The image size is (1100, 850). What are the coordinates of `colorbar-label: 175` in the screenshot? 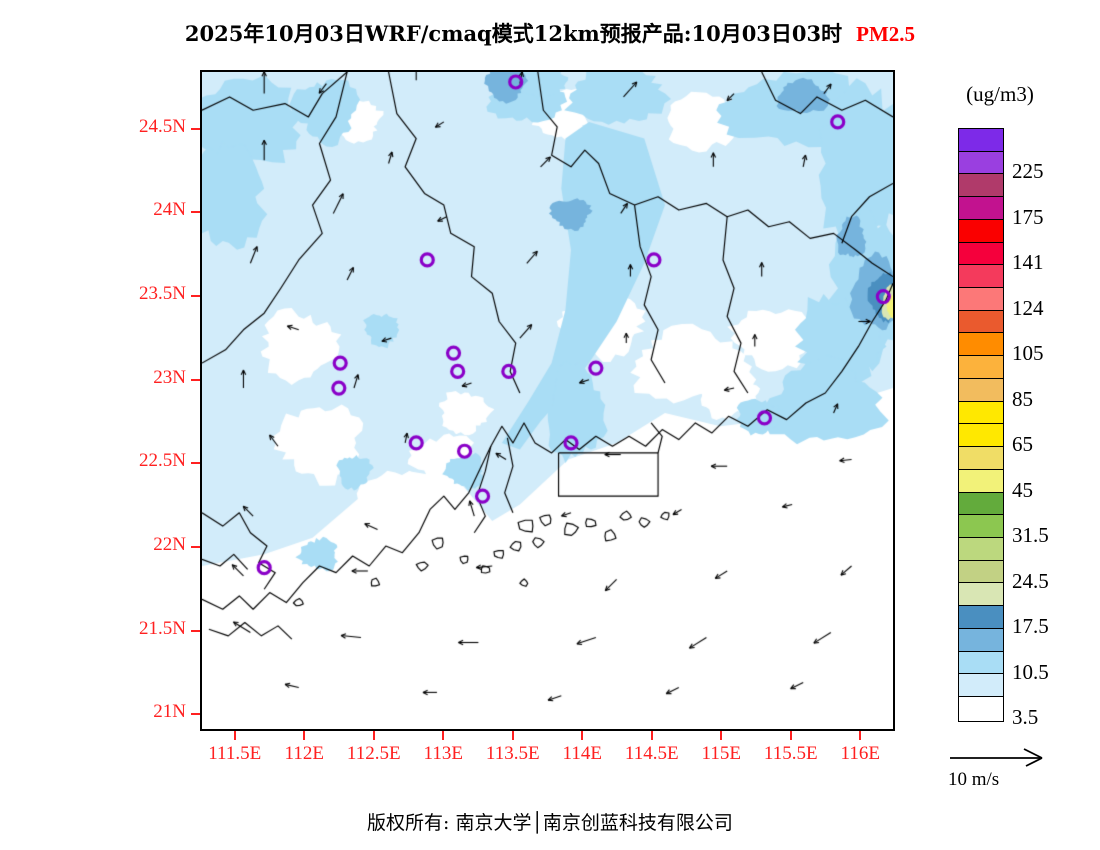 It's located at (1028, 216).